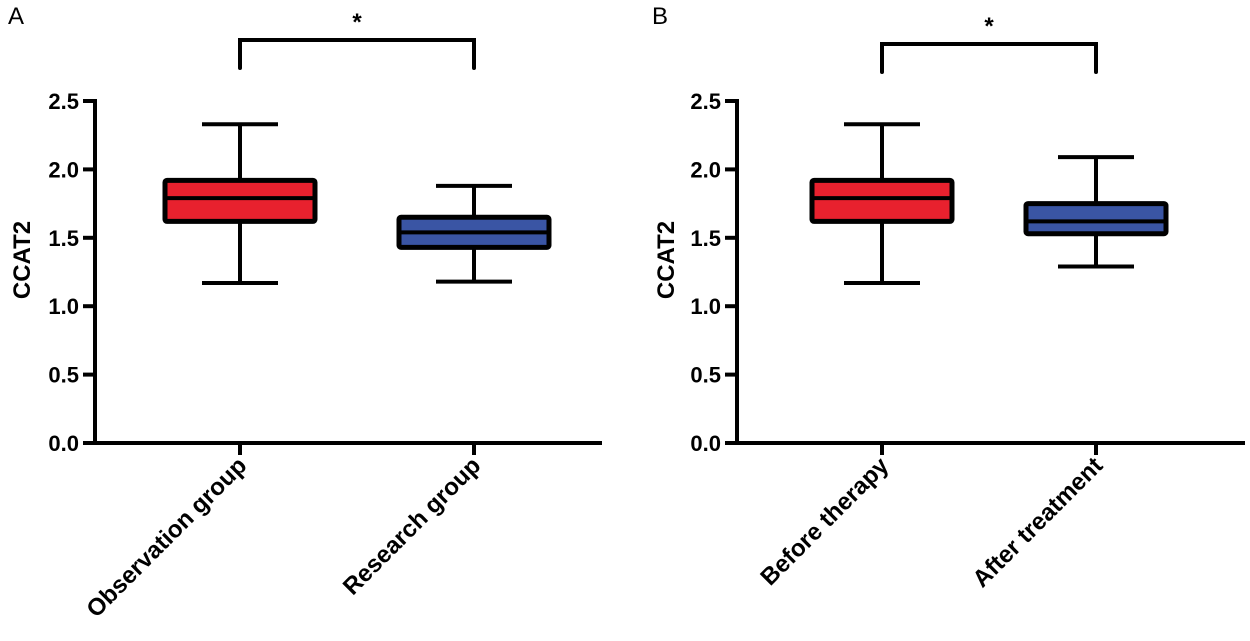 The image size is (1250, 641). Describe the element at coordinates (412, 526) in the screenshot. I see `x-tick-label: Research group` at that location.